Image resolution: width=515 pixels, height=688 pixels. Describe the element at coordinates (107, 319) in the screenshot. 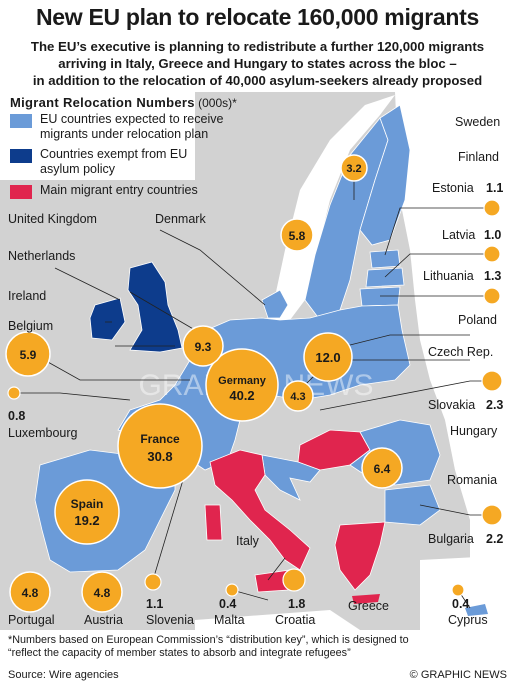

I see `country-ireland` at that location.